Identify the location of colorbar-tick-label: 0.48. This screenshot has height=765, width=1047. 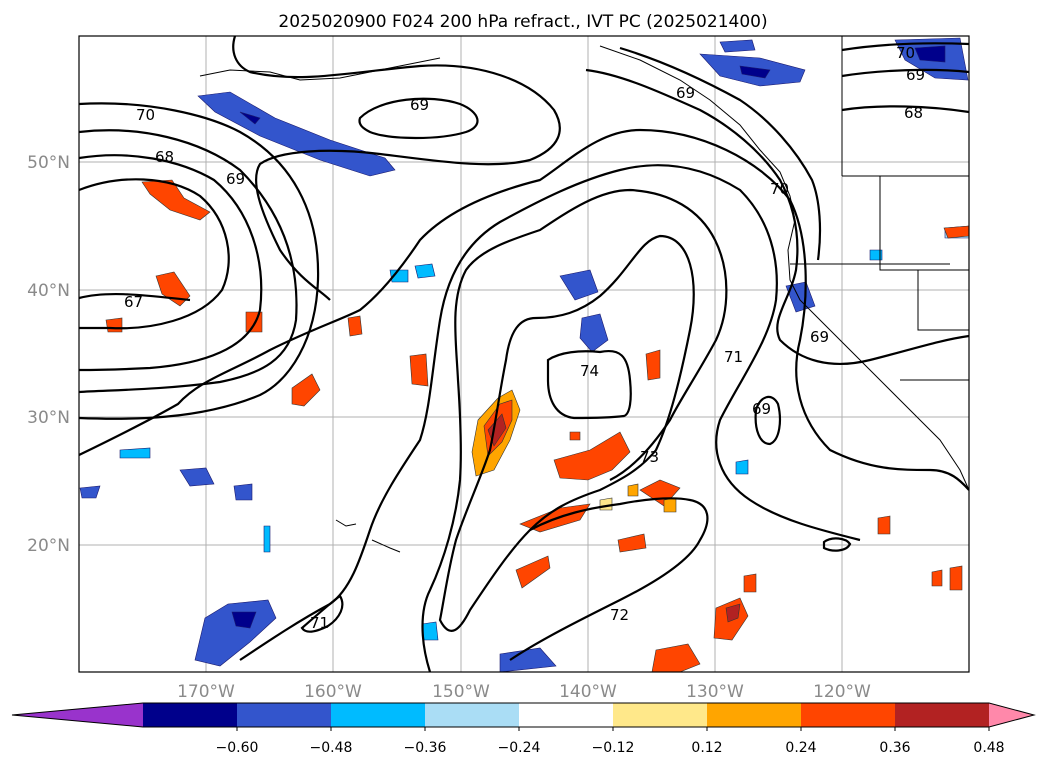
(988, 748).